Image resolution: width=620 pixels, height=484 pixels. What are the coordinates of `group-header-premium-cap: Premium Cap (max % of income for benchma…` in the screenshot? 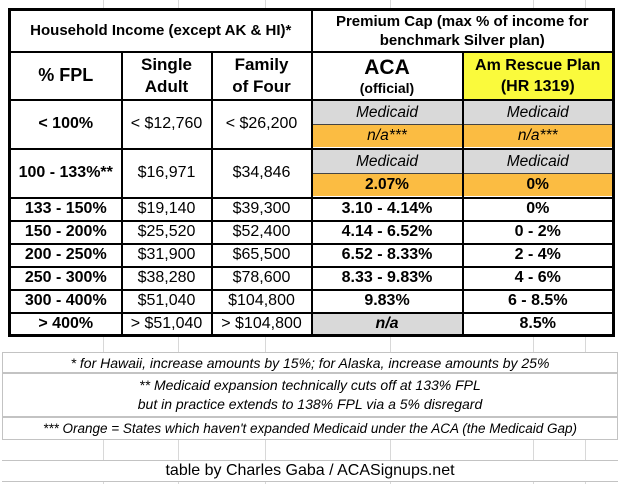 It's located at (462, 30).